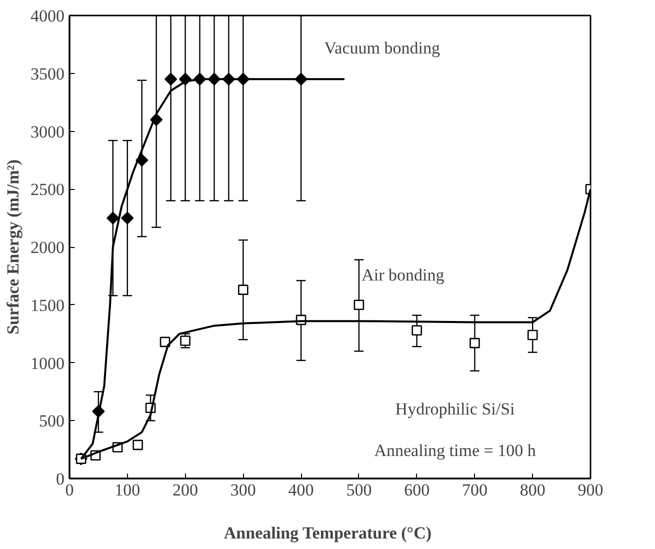 The height and width of the screenshot is (549, 655). I want to click on y-tick-label: 1000, so click(47, 363).